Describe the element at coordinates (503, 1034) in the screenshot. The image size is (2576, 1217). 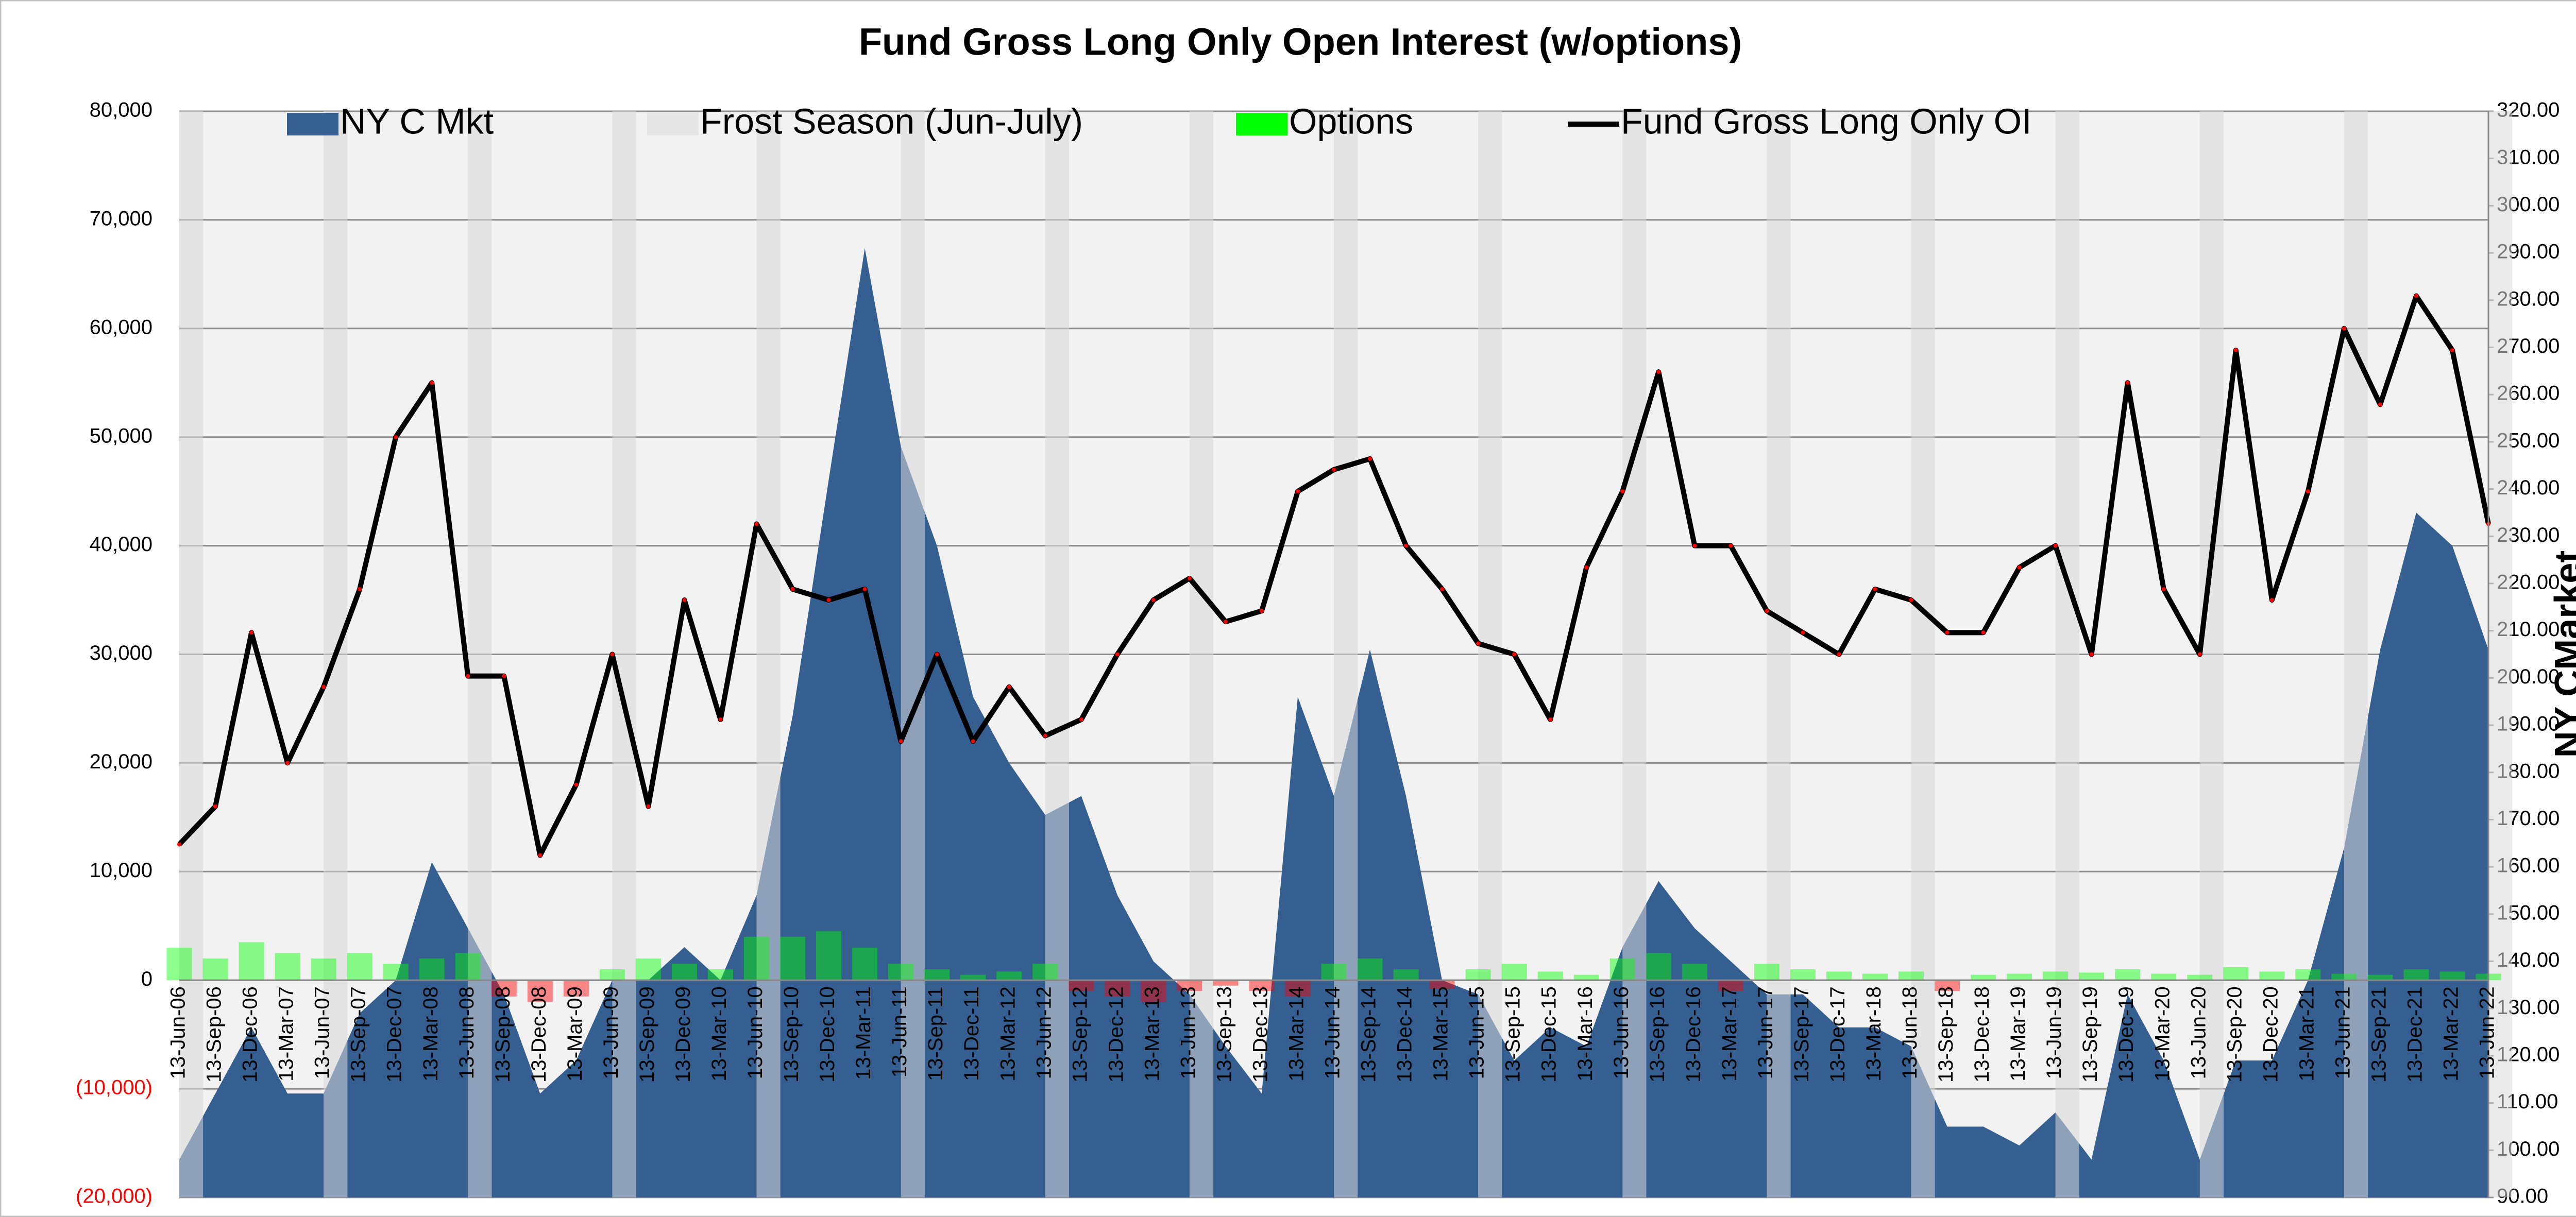
I see `x-tick-label: 13-Sep-08` at that location.